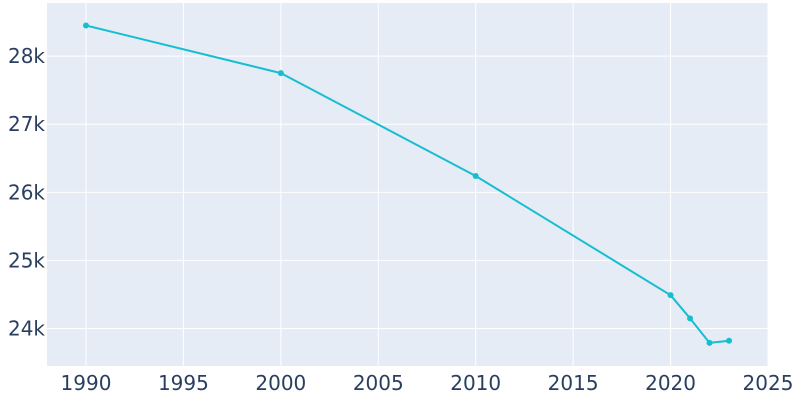 Image resolution: width=800 pixels, height=400 pixels. I want to click on data-point-2000, so click(280, 73).